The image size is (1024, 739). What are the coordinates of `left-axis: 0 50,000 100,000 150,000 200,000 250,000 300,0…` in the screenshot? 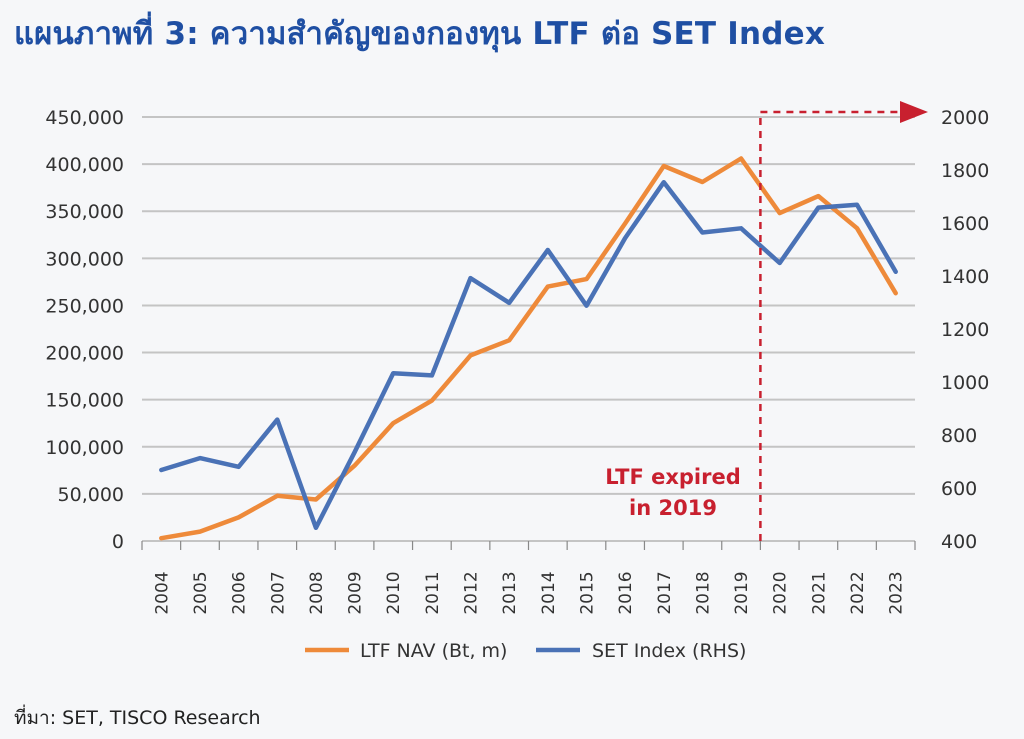 It's located at (84, 330).